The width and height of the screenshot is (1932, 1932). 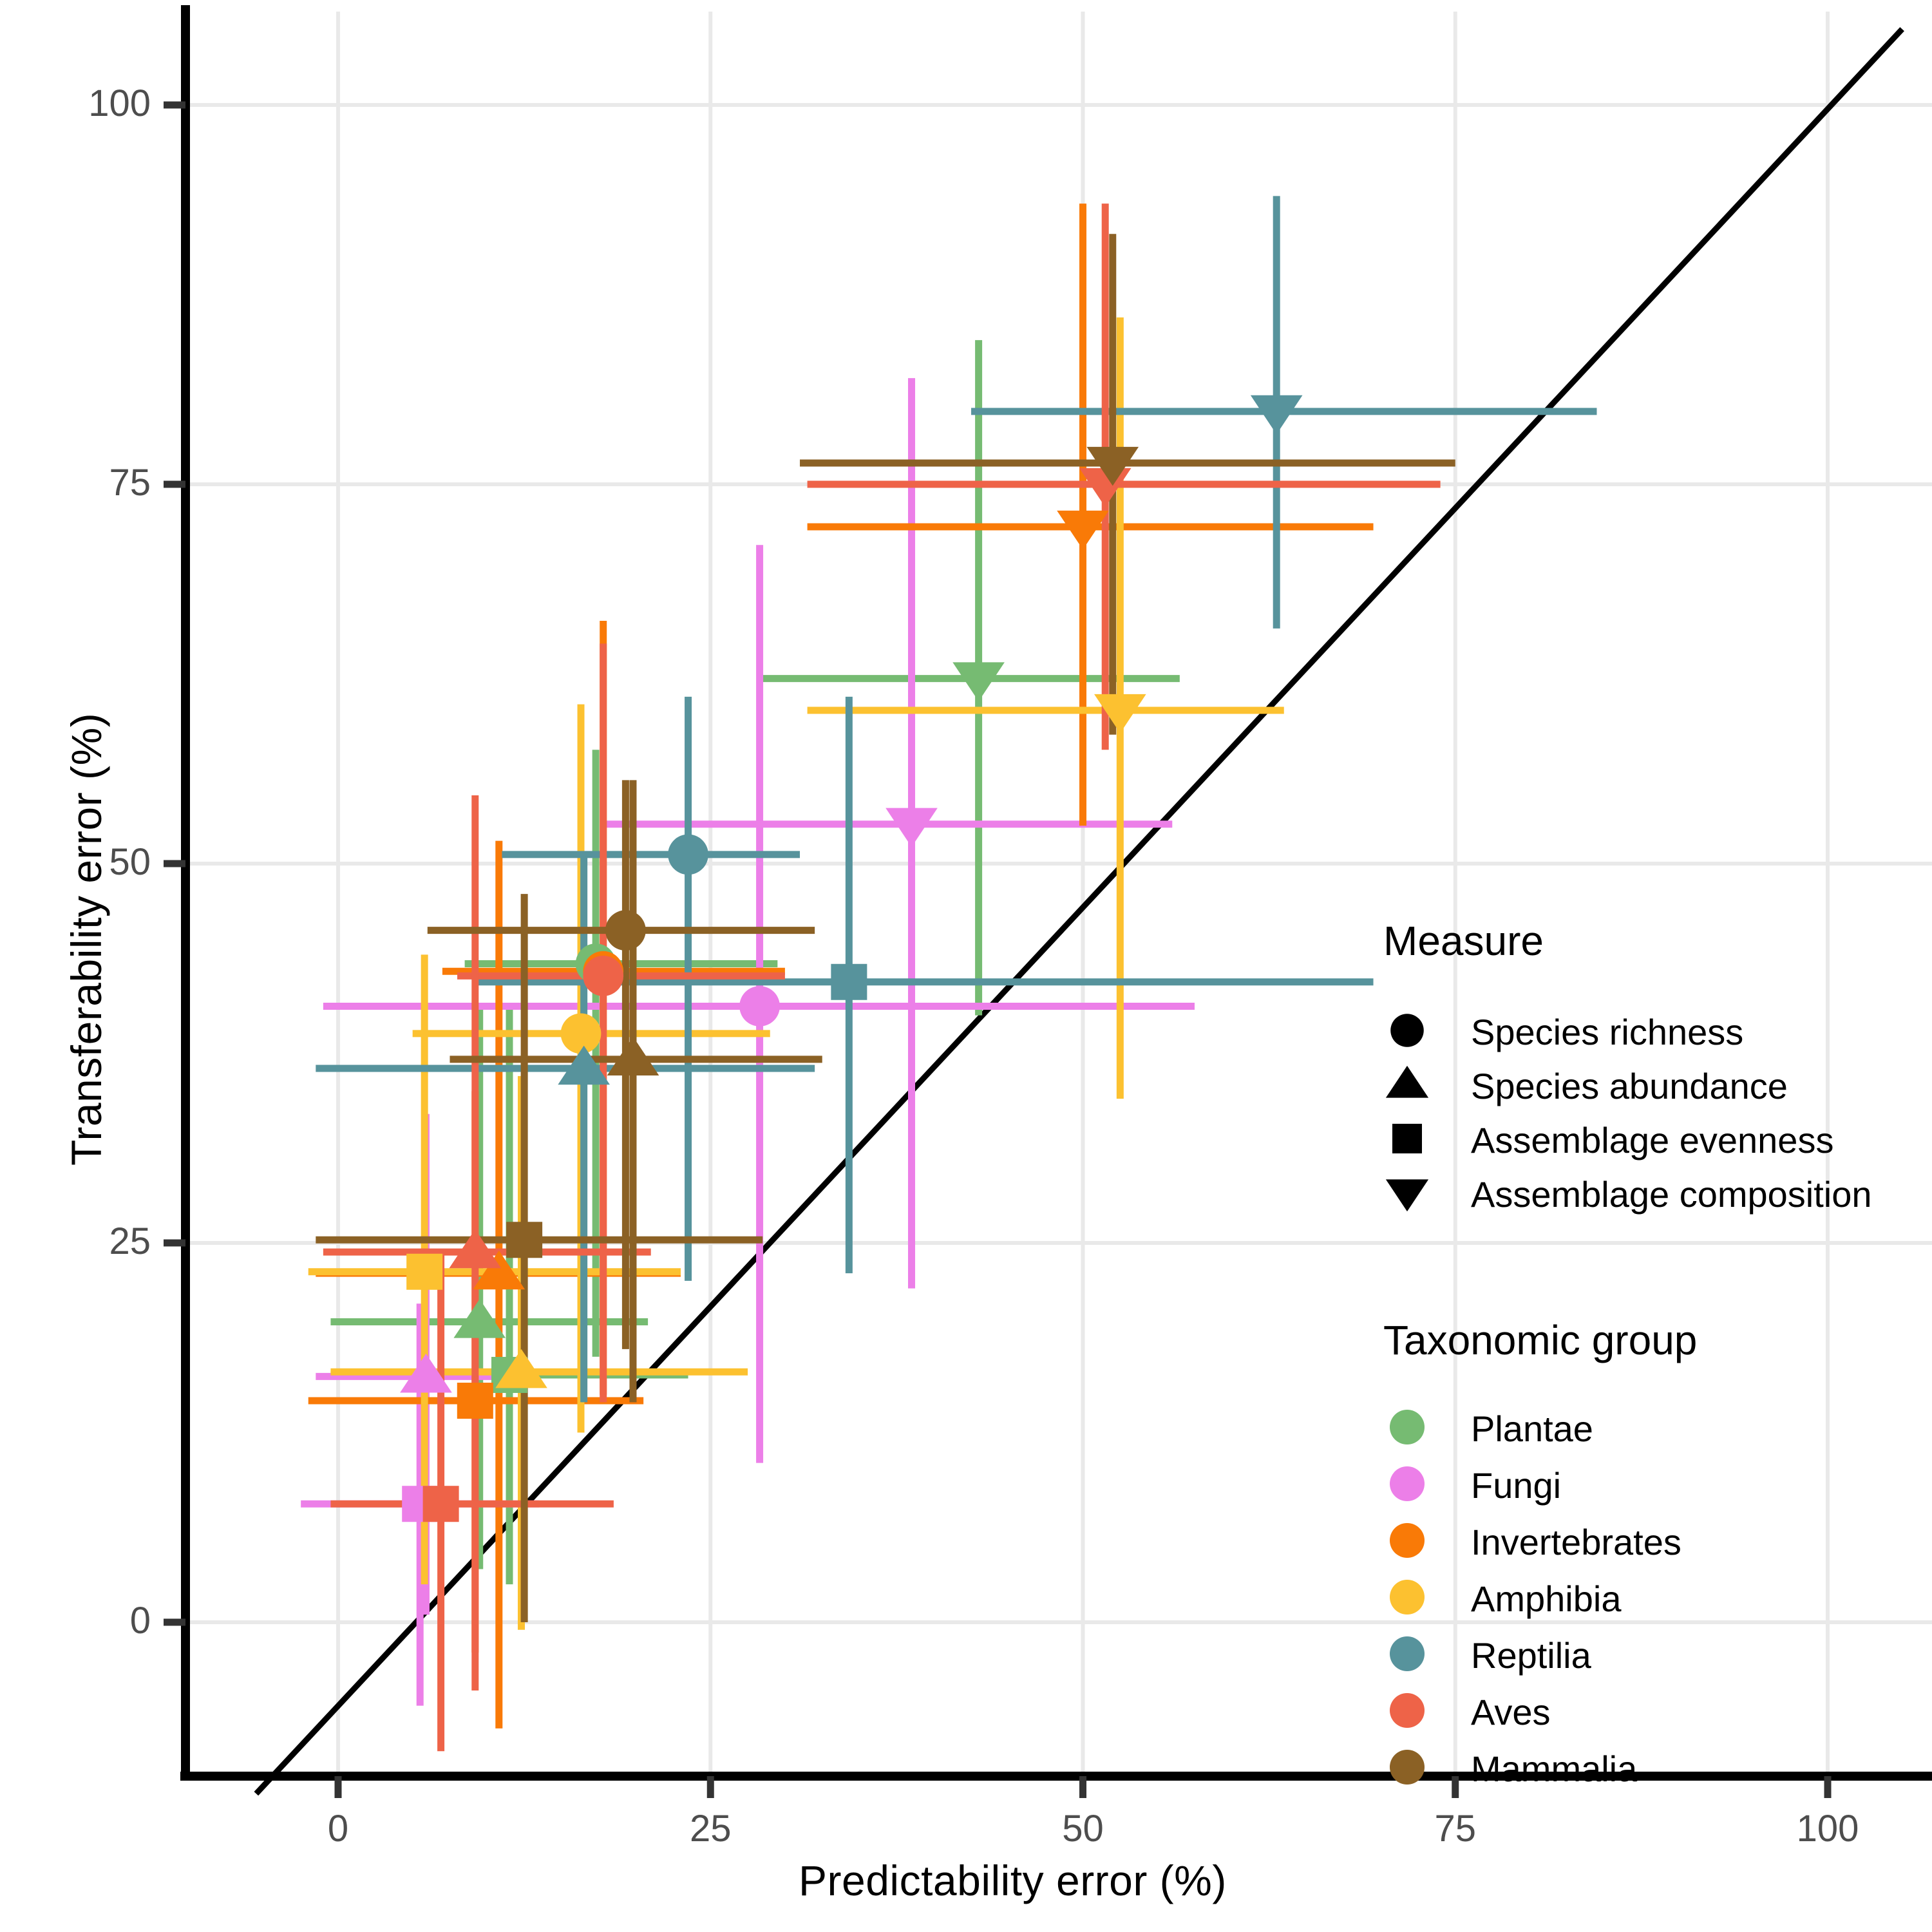 I want to click on legend-label-group-4: Reptilia, so click(x=1531, y=1655).